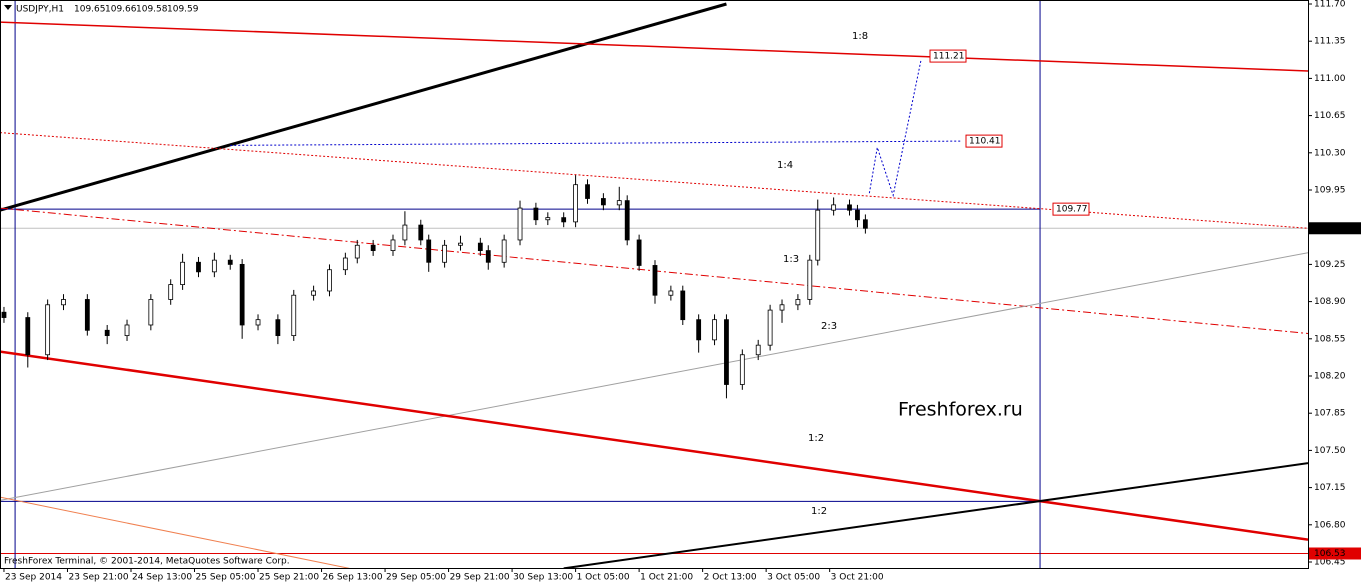  I want to click on x-tick-label: 3 Oct 05:00, so click(793, 578).